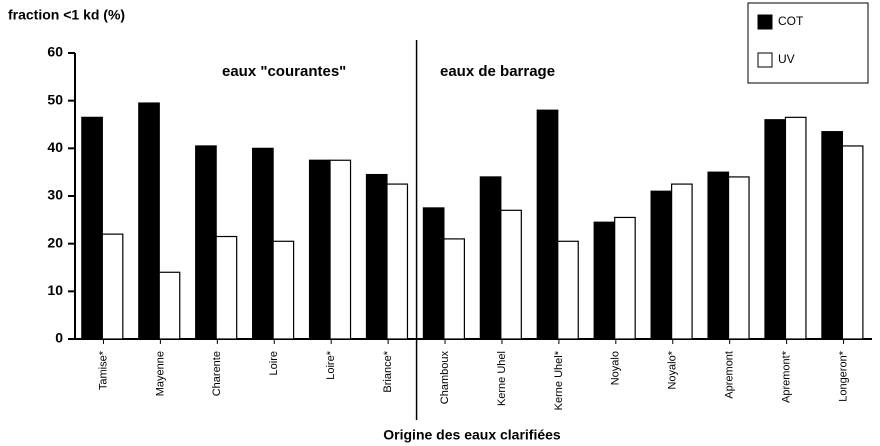 This screenshot has width=880, height=446. Describe the element at coordinates (160, 373) in the screenshot. I see `x-tick-label: Mayenne` at that location.